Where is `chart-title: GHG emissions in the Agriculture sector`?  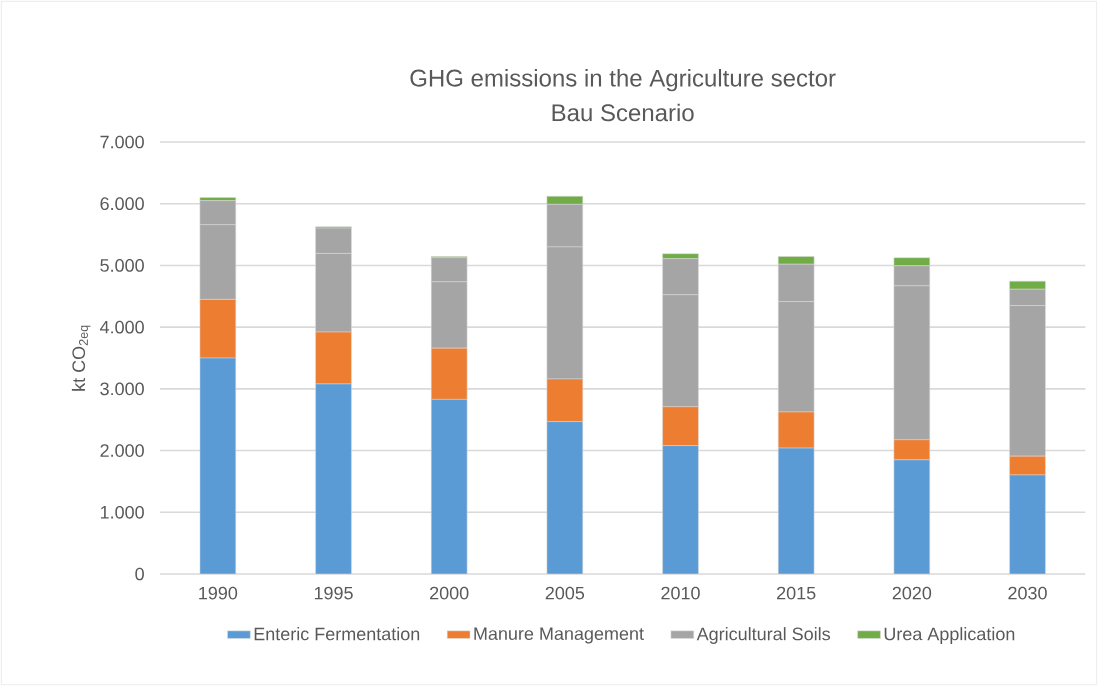
chart-title: GHG emissions in the Agriculture sector is located at coordinates (623, 80).